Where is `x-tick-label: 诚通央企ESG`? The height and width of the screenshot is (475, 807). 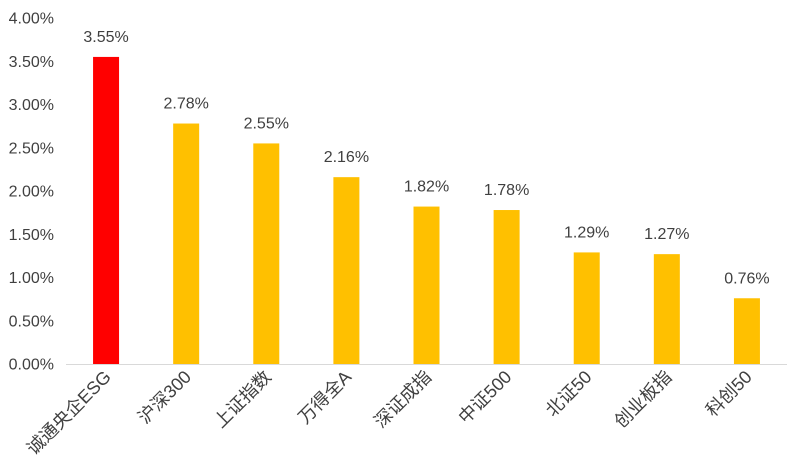 x-tick-label: 诚通央企ESG is located at coordinates (69, 413).